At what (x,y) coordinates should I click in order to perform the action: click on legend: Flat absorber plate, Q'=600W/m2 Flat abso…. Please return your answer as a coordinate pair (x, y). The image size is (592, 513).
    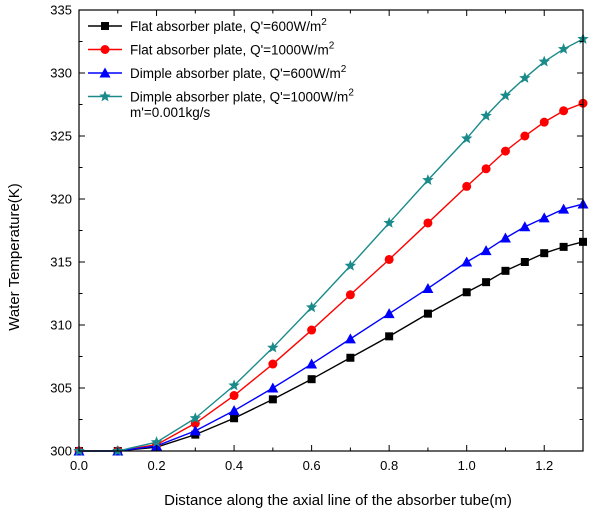
    Looking at the image, I should click on (221, 68).